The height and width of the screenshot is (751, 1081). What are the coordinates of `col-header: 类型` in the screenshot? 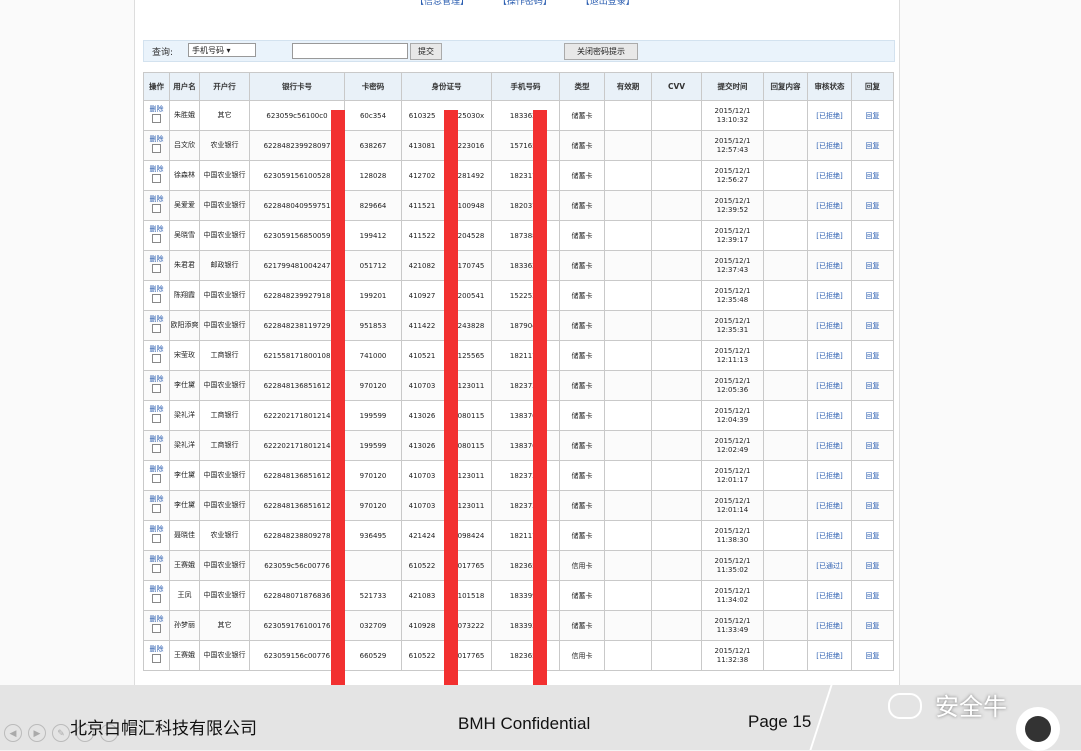 It's located at (582, 86).